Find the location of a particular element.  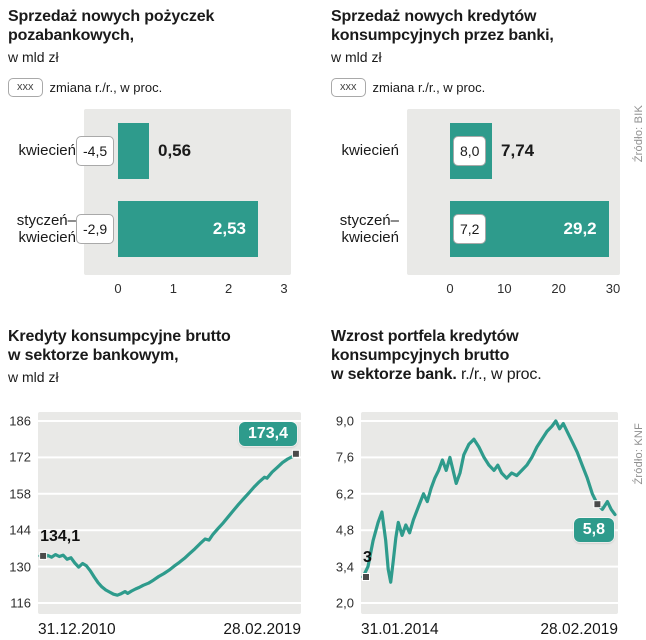

x-tick-label: 30 is located at coordinates (613, 288).